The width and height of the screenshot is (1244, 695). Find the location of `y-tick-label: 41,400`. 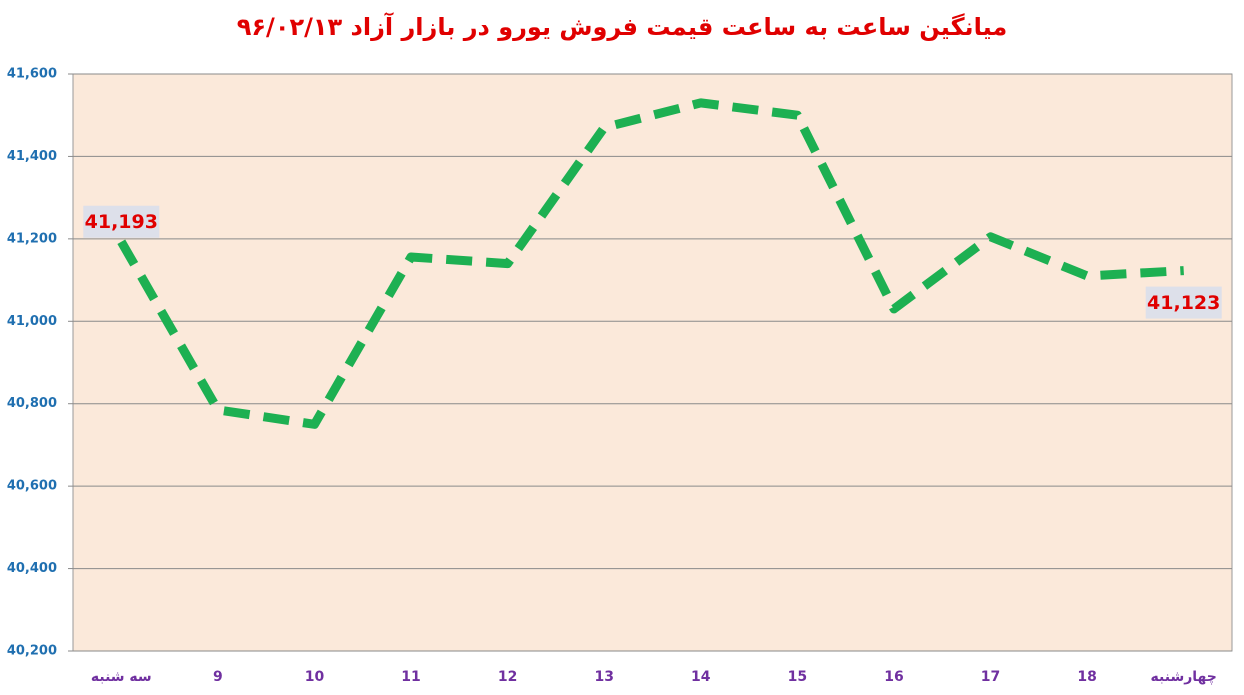

y-tick-label: 41,400 is located at coordinates (32, 156).